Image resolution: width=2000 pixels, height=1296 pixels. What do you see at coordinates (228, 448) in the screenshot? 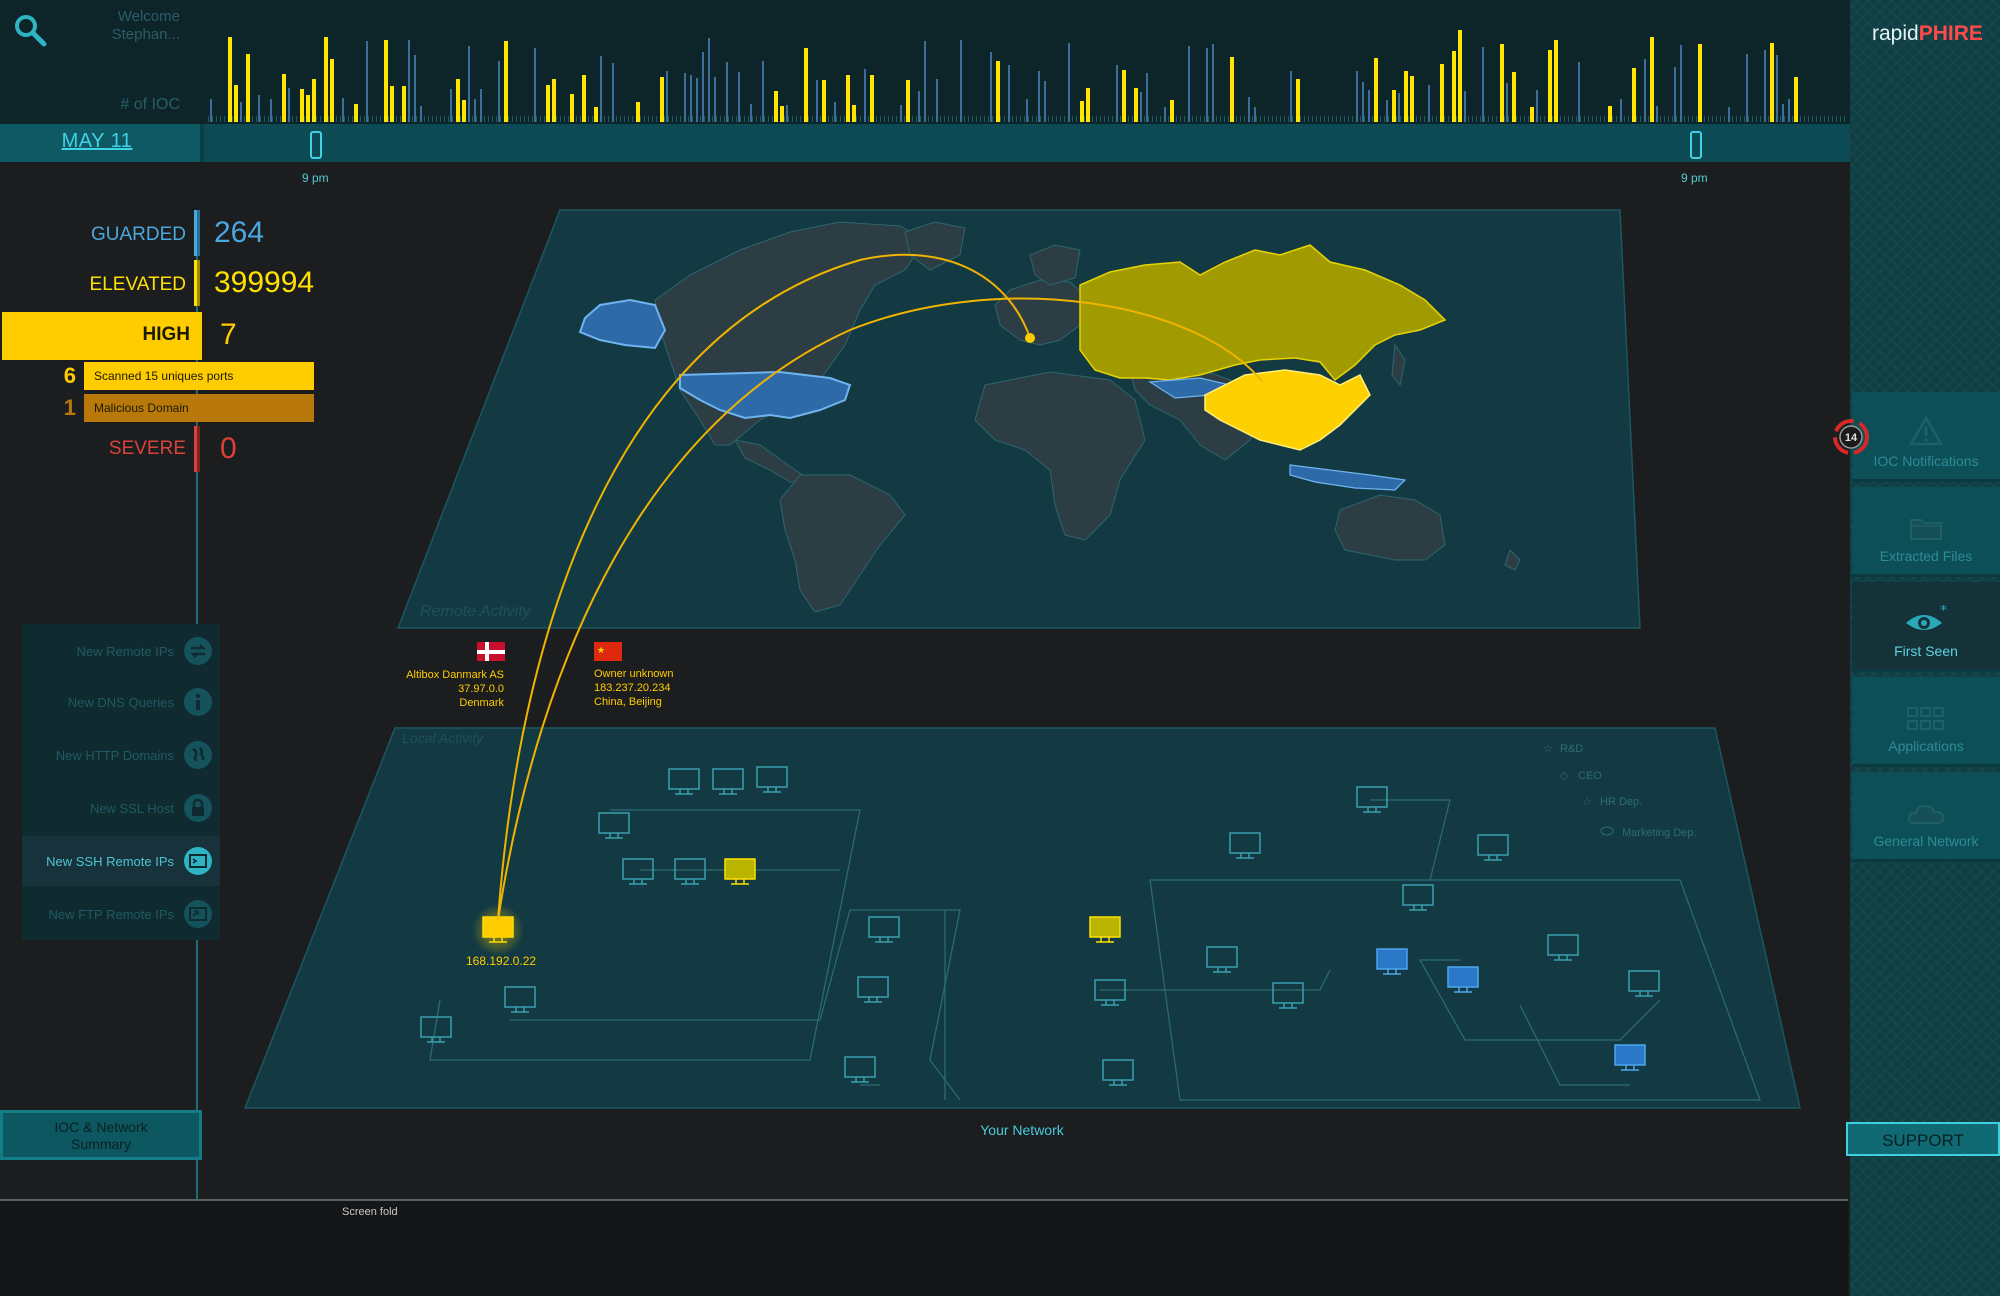
I see `severe-count: 0` at bounding box center [228, 448].